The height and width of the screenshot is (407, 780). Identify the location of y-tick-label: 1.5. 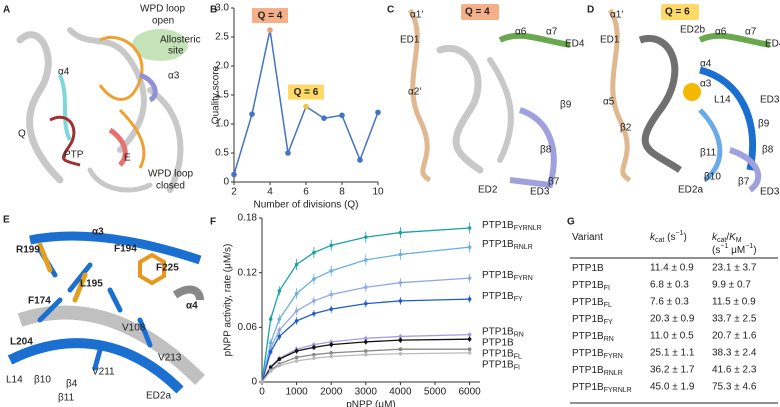
(222, 95).